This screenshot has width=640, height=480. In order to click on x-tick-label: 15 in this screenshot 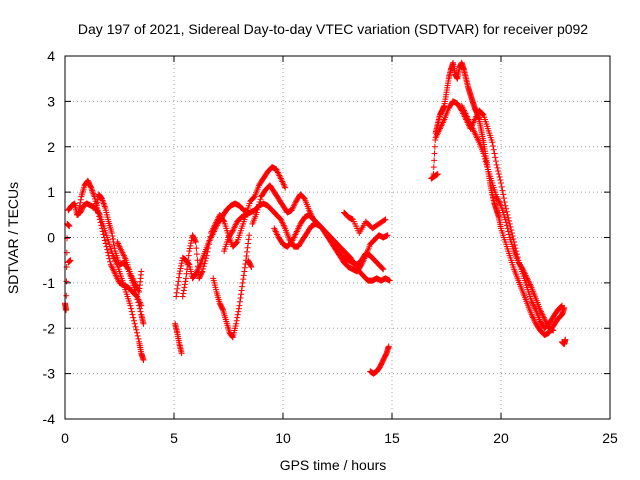, I will do `click(392, 438)`.